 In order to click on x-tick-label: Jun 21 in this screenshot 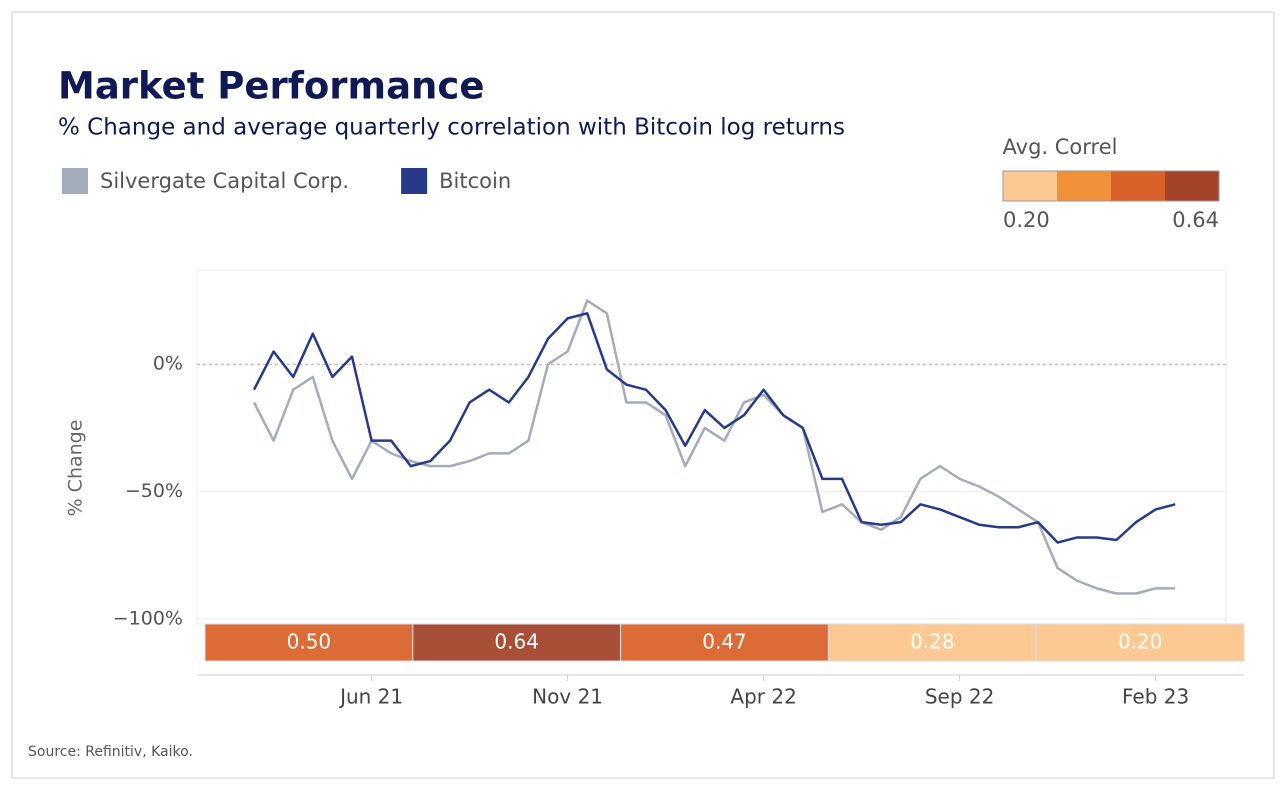, I will do `click(370, 697)`.